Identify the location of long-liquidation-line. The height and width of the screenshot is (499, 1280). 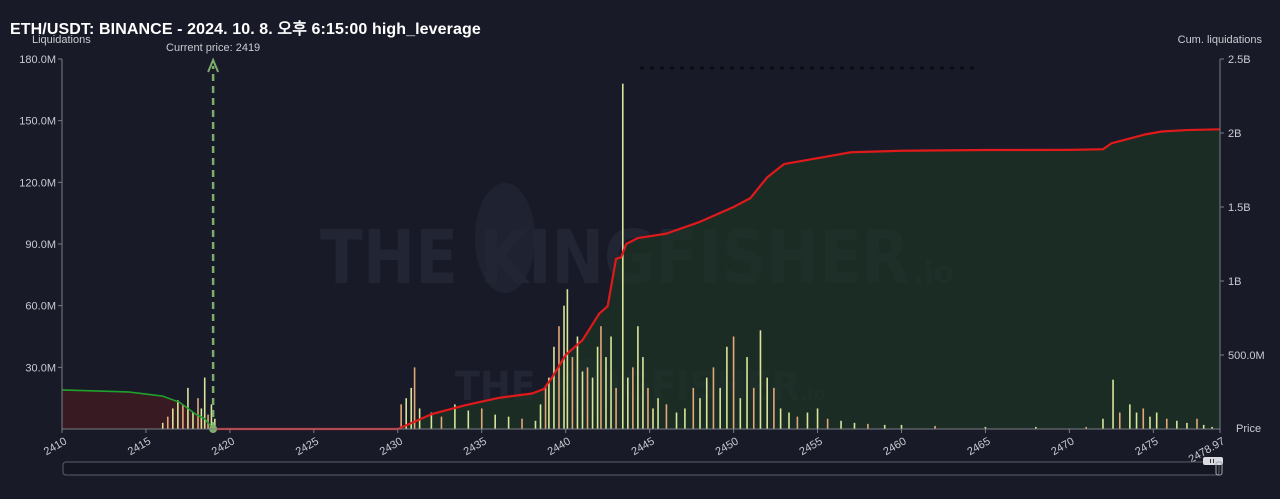
(137, 409).